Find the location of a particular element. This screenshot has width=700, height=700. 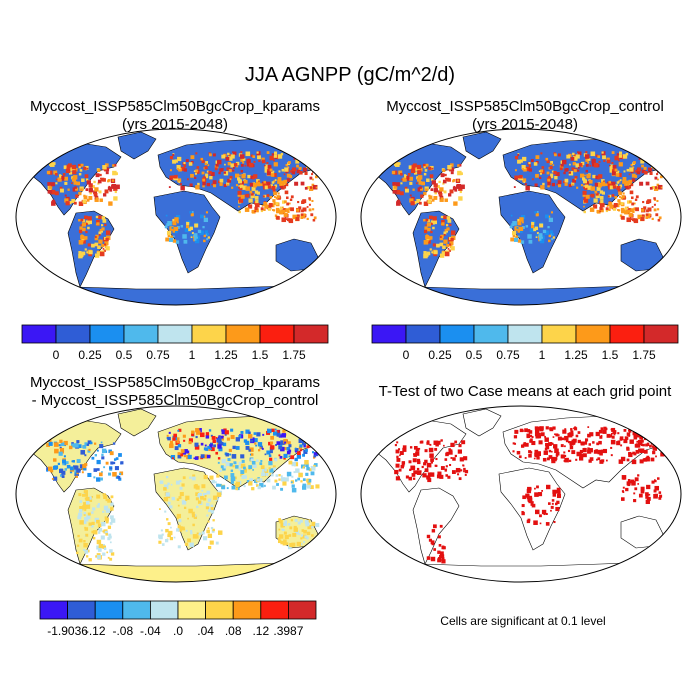

panel-title-line1: Myccost_ISSP585Clm50BgcCrop_control is located at coordinates (525, 106).